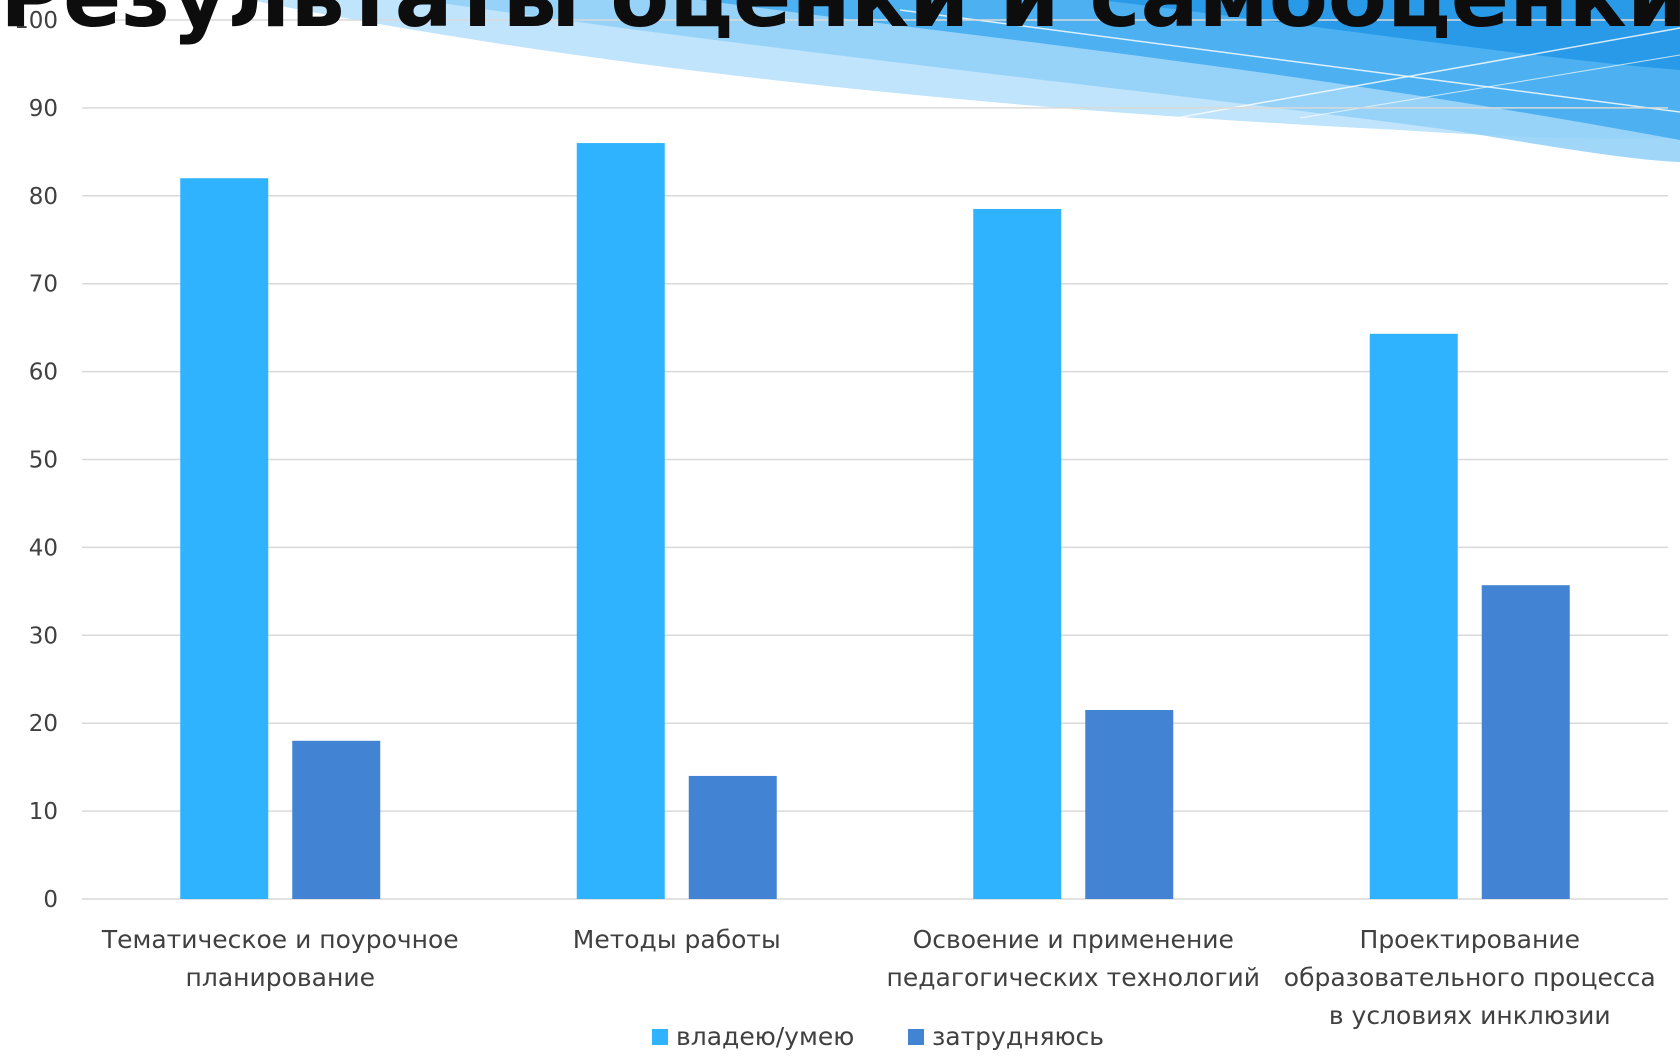 The image size is (1680, 1058). What do you see at coordinates (1470, 977) in the screenshot?
I see `x-tick-label: образовательного процесса` at bounding box center [1470, 977].